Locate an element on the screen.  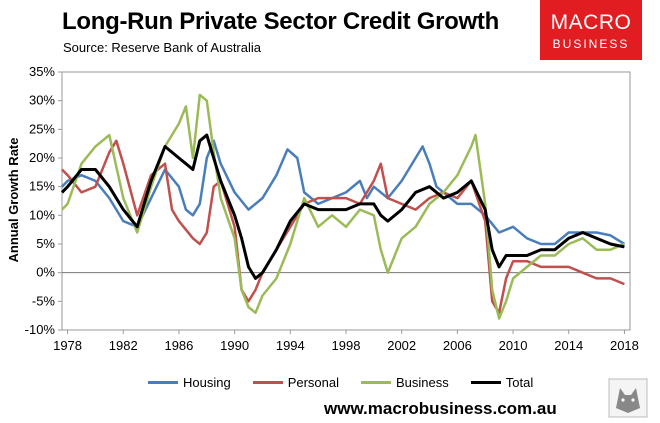
y-tick-label: 5% is located at coordinates (45, 243).